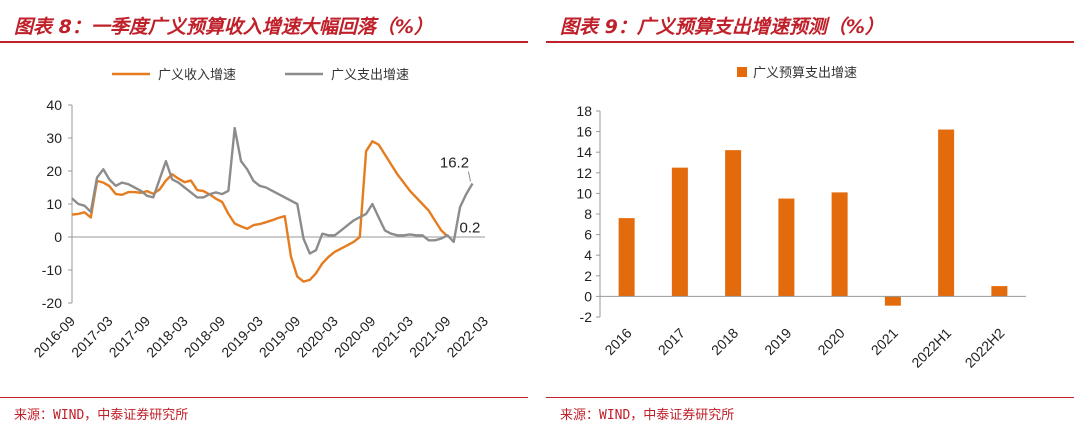 This screenshot has width=1080, height=429. Describe the element at coordinates (454, 163) in the screenshot. I see `annotation-expenditure: 16.2` at that location.